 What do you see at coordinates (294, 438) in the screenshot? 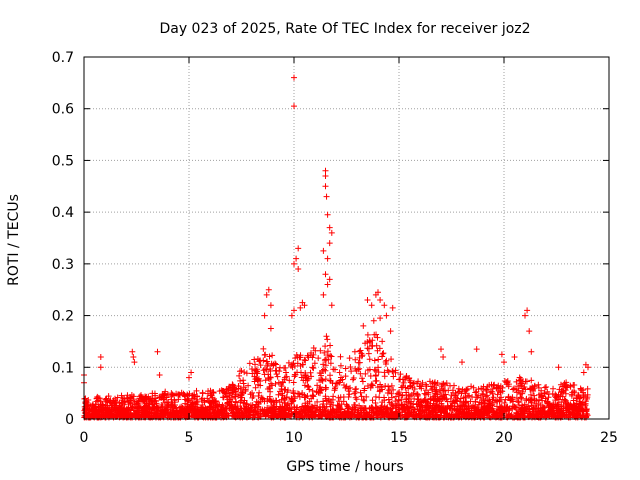
I see `x-tick-label: 10` at bounding box center [294, 438].